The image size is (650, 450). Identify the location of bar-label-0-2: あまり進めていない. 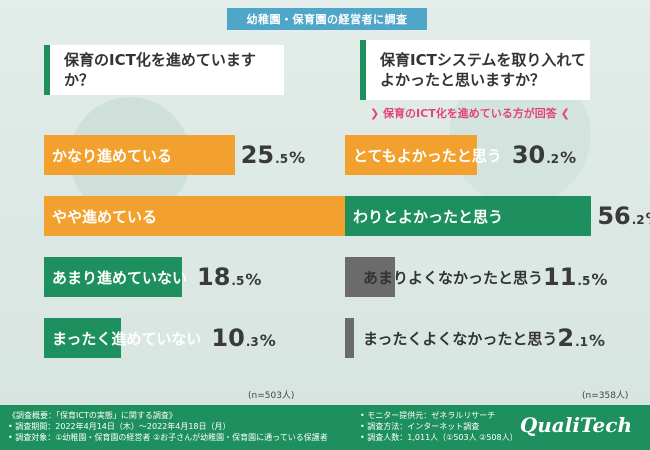
(120, 277).